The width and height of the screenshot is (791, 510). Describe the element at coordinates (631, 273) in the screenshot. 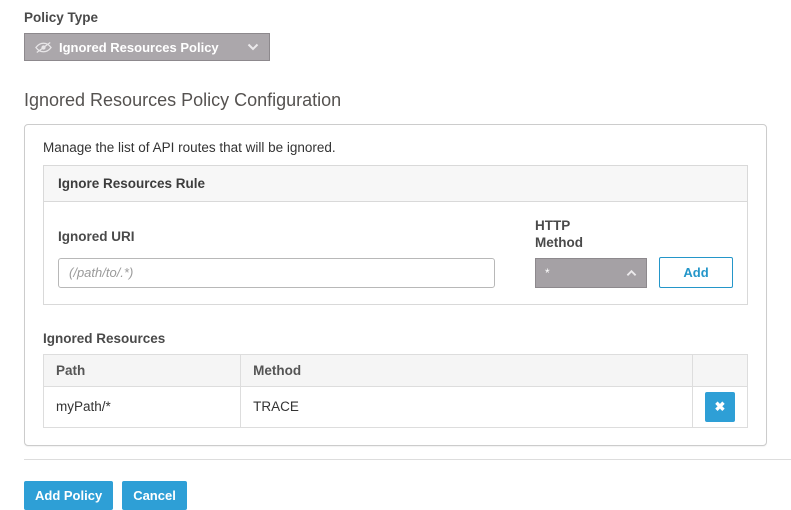

I see `chevron-up-icon` at that location.